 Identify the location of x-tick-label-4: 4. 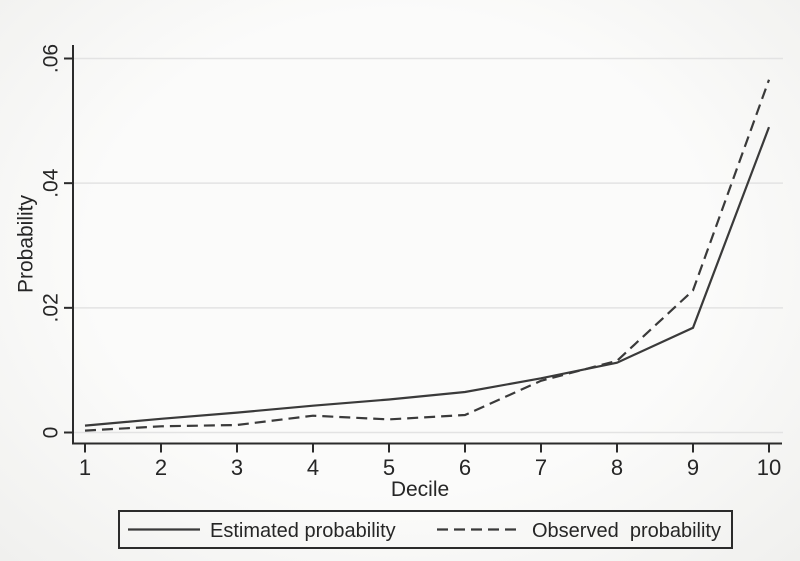
(313, 467).